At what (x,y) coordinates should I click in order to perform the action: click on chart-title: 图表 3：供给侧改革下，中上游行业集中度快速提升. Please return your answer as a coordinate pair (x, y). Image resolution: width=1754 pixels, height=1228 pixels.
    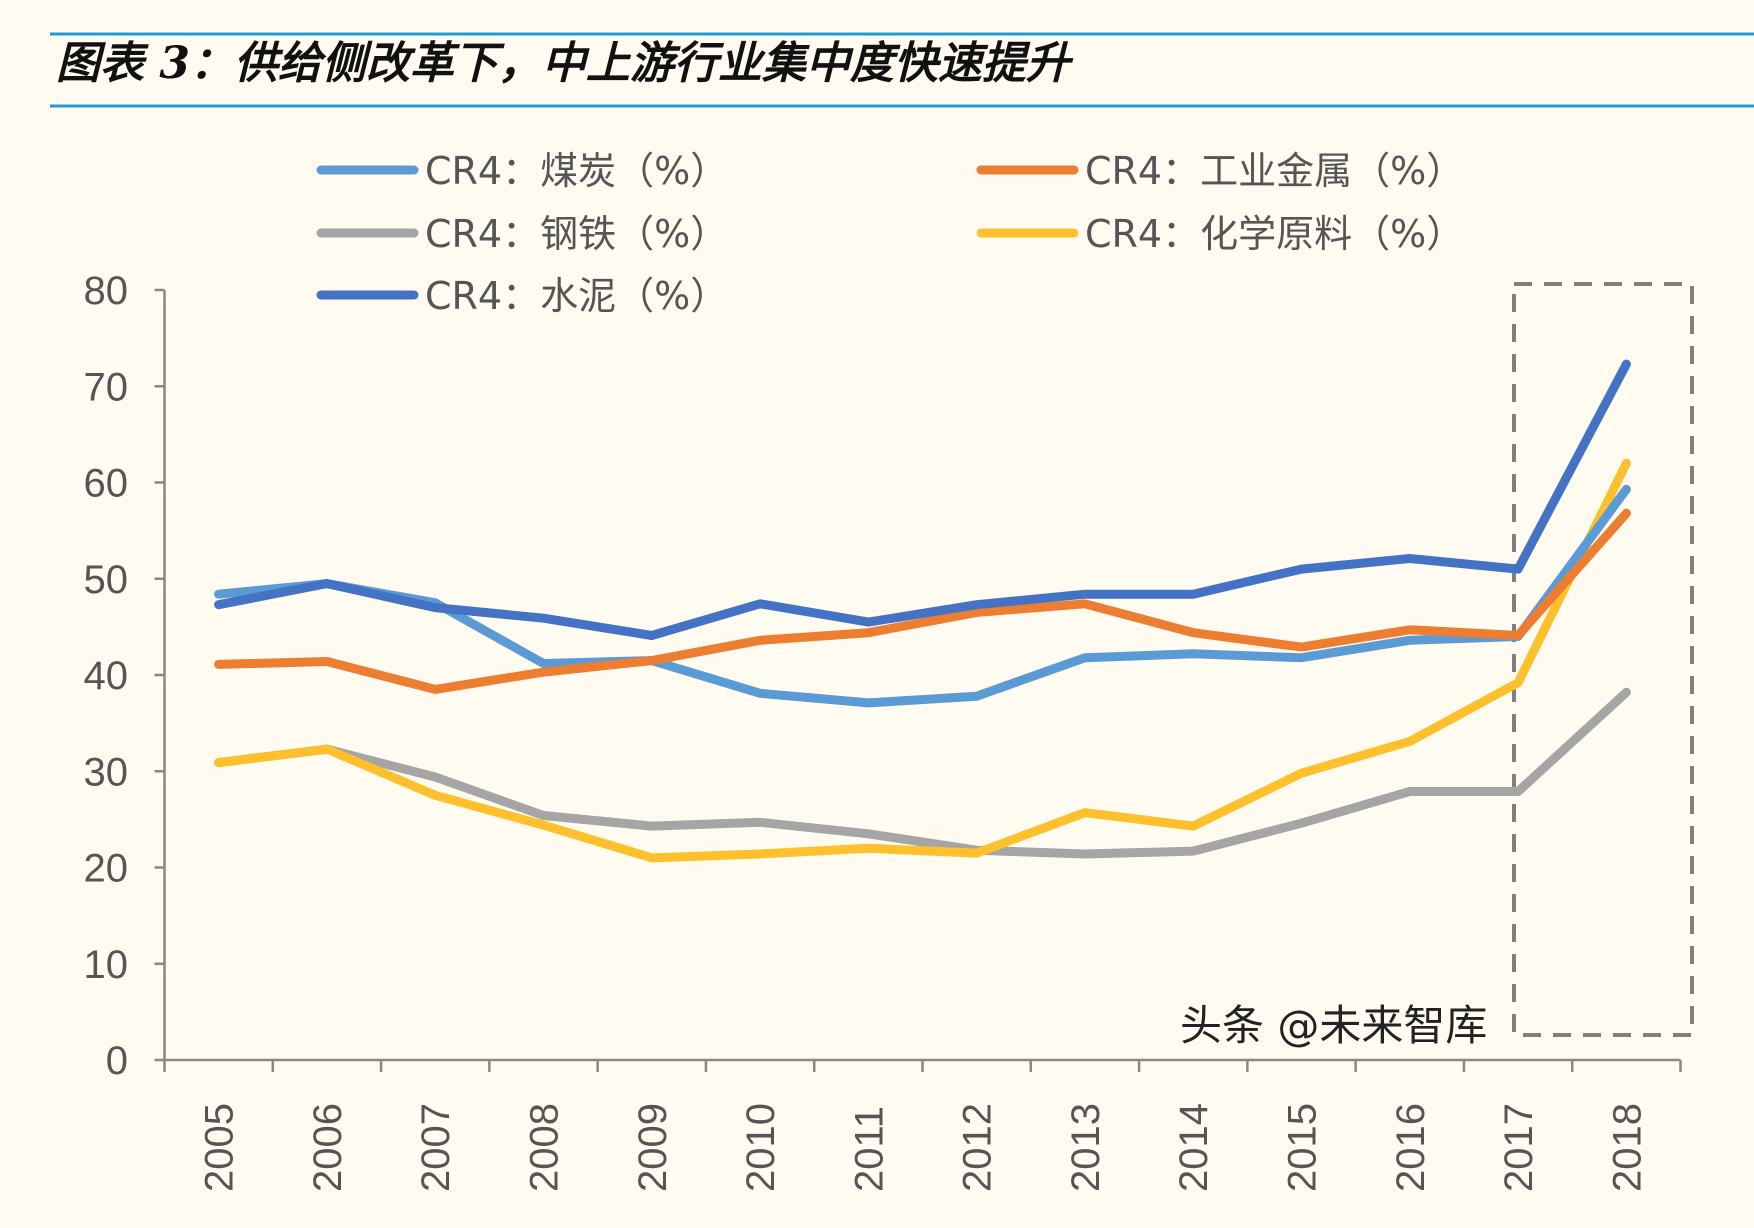
    Looking at the image, I should click on (565, 63).